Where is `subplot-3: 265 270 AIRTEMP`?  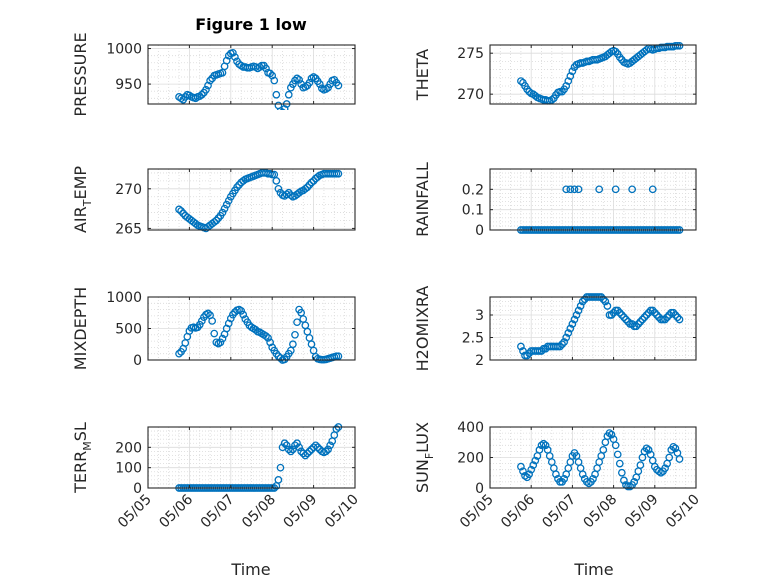
subplot-3: 265 270 AIRTEMP is located at coordinates (213, 201).